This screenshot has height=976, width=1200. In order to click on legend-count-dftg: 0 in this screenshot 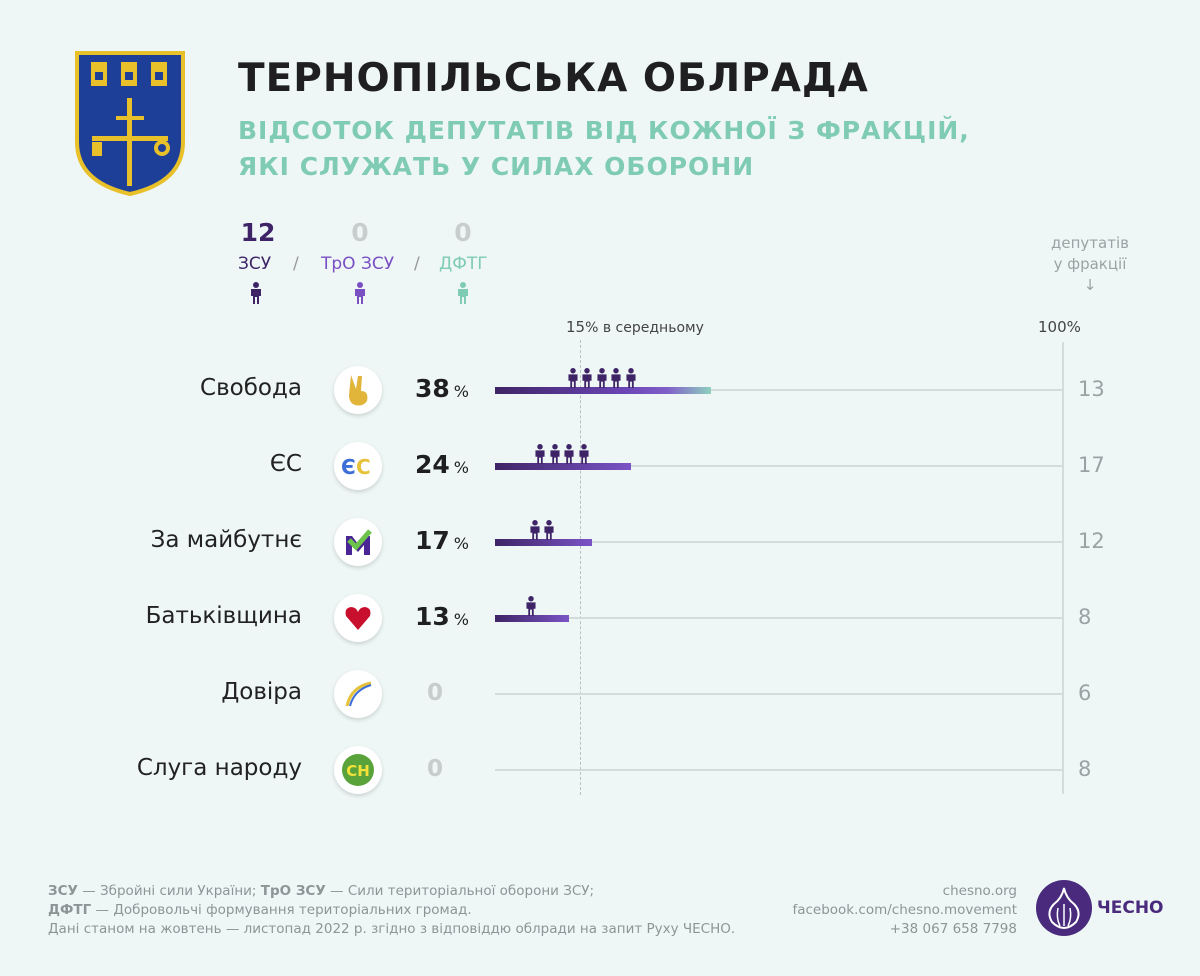, I will do `click(463, 232)`.